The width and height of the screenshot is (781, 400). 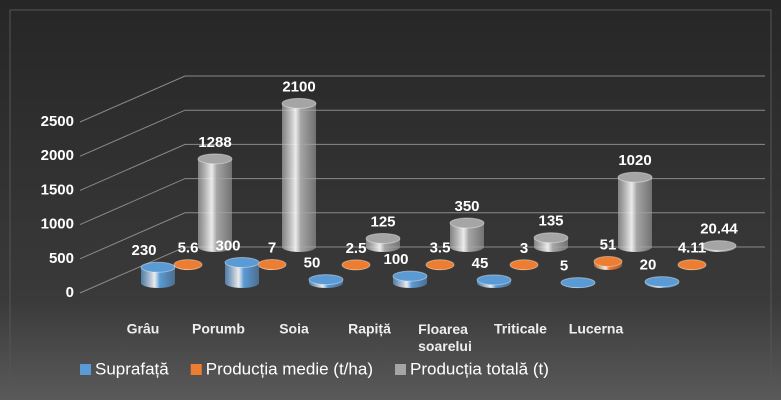 I want to click on data-label: 350, so click(x=466, y=206).